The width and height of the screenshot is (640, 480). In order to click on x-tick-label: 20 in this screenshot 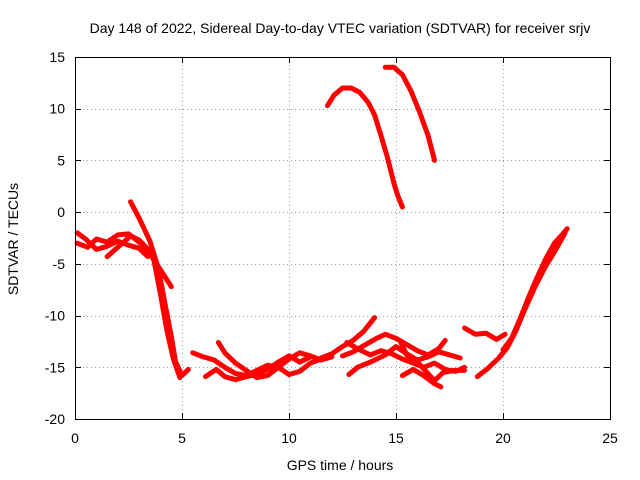, I will do `click(503, 438)`.